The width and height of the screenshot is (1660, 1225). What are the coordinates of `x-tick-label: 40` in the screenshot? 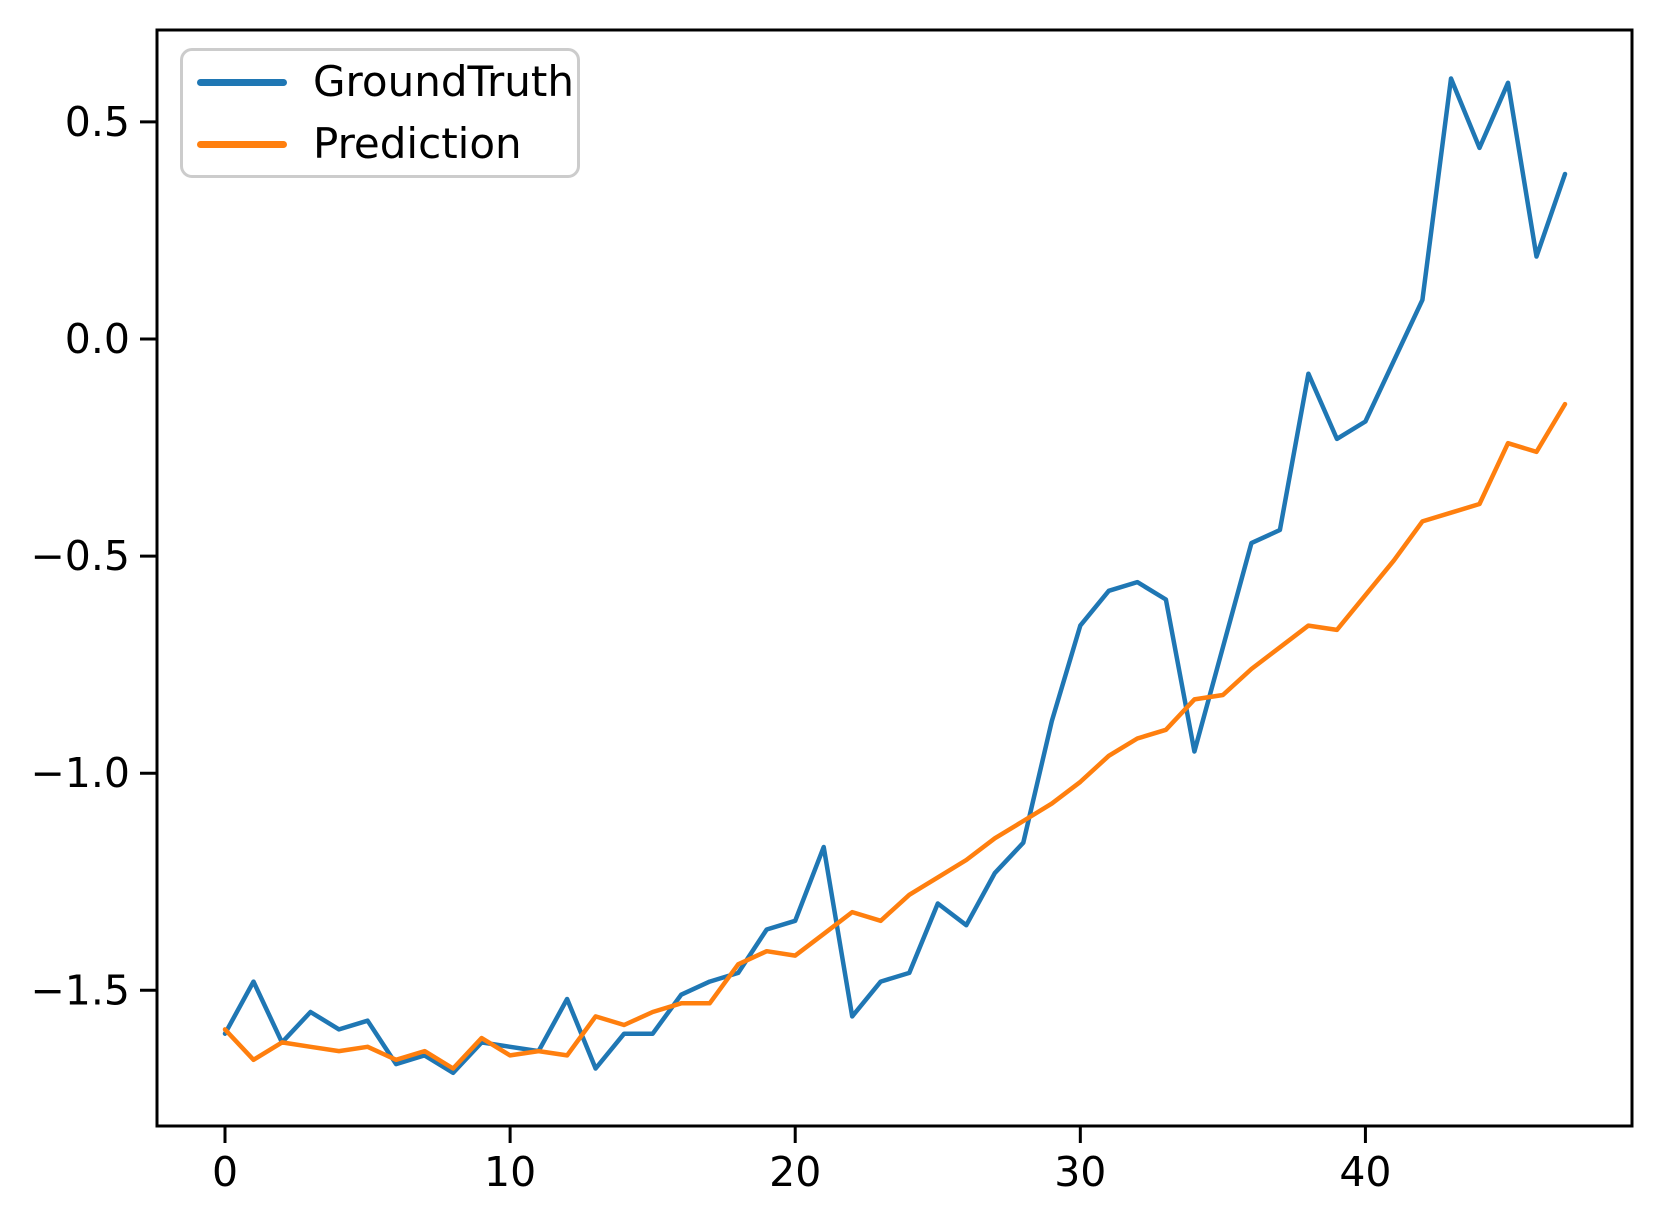 It's located at (1365, 1172).